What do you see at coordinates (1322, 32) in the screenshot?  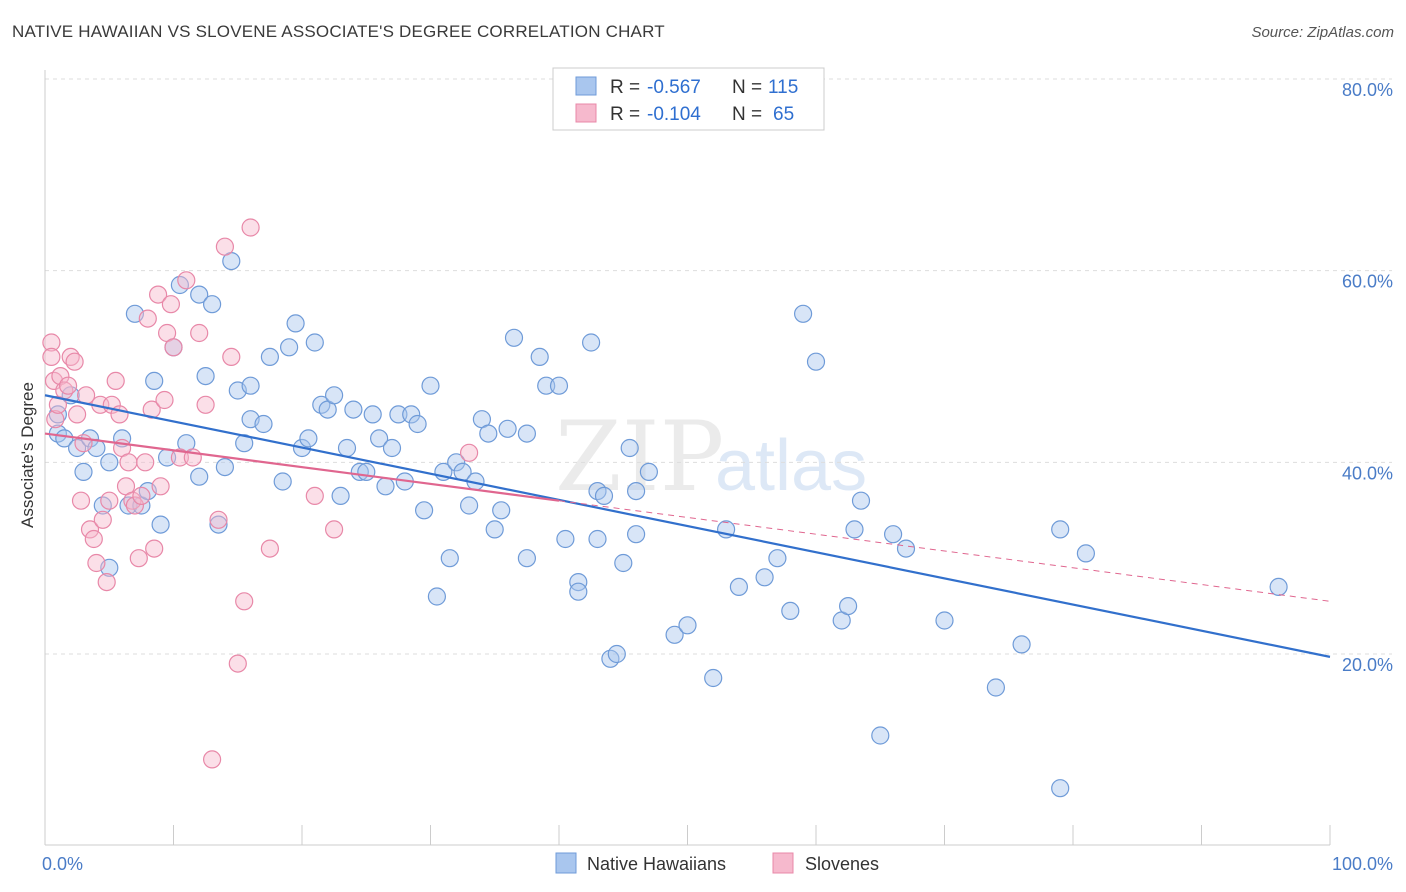 I see `chart-source: Source: ZipAtlas.com` at bounding box center [1322, 32].